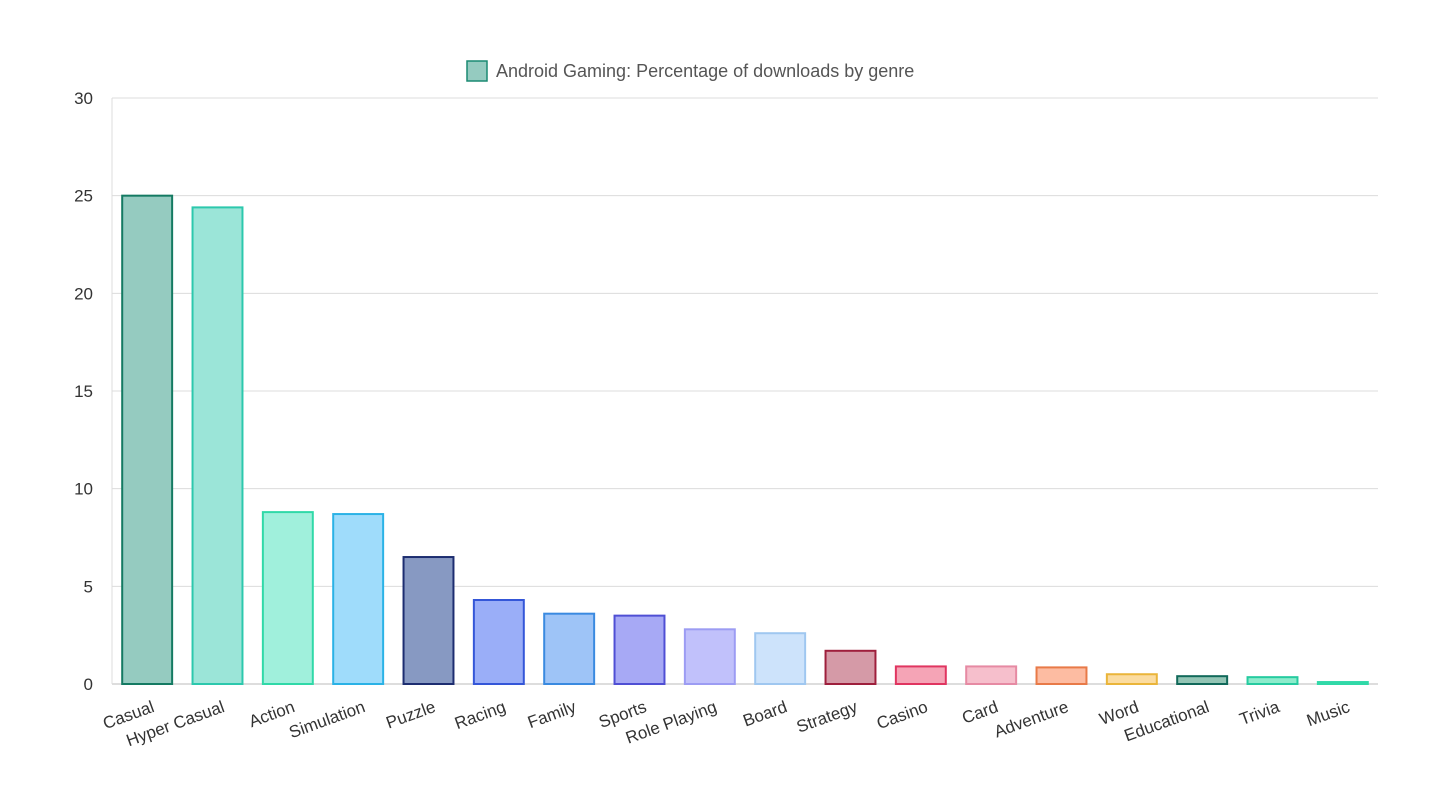 The image size is (1456, 810). What do you see at coordinates (83, 293) in the screenshot?
I see `y-tick-label: 20` at bounding box center [83, 293].